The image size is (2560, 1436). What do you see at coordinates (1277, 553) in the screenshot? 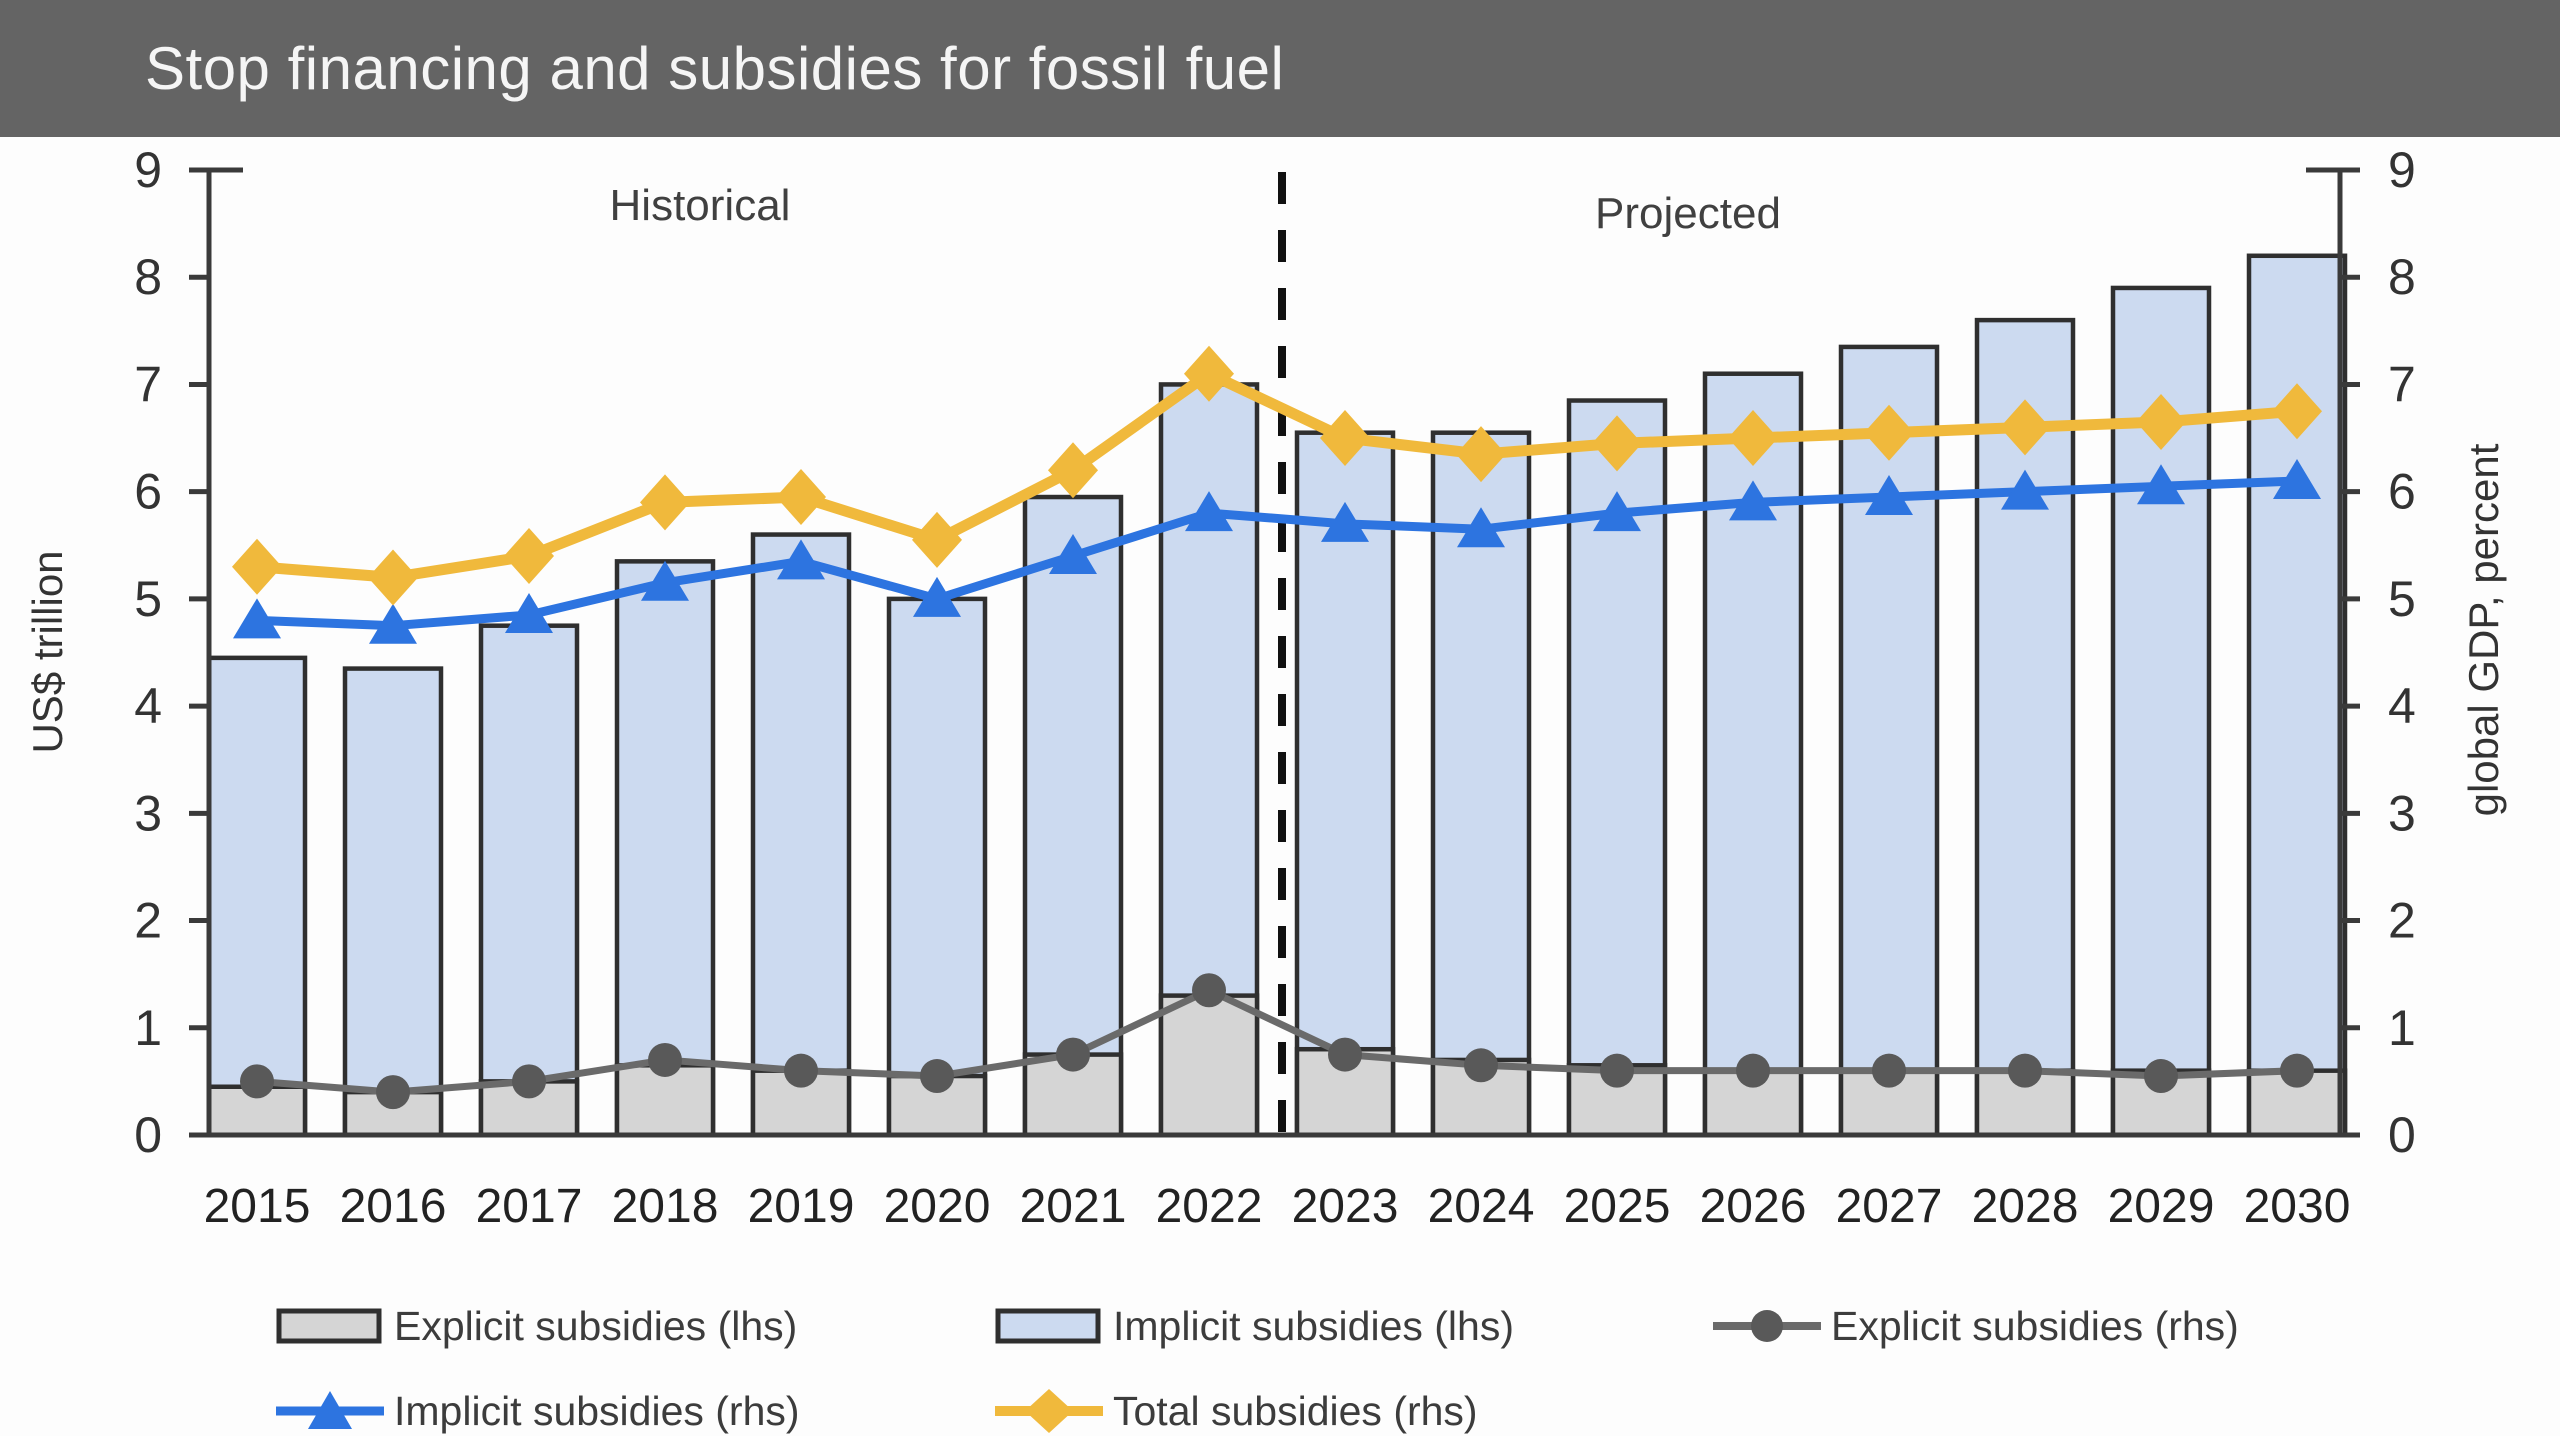
I see `implicit-rhs-line` at bounding box center [1277, 553].